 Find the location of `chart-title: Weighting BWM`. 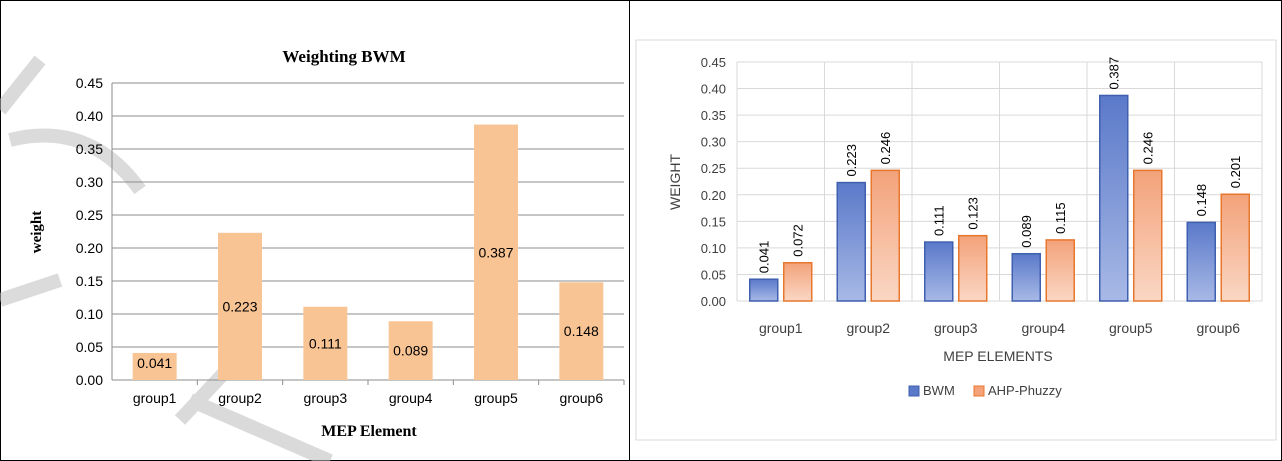

chart-title: Weighting BWM is located at coordinates (343, 56).